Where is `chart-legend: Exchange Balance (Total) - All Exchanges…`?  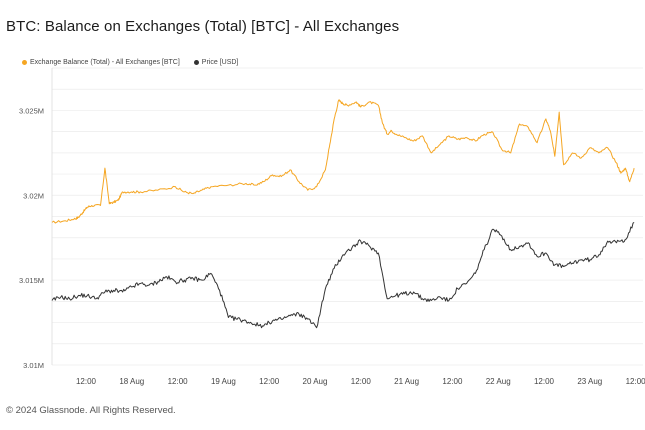
chart-legend: Exchange Balance (Total) - All Exchanges… is located at coordinates (130, 62).